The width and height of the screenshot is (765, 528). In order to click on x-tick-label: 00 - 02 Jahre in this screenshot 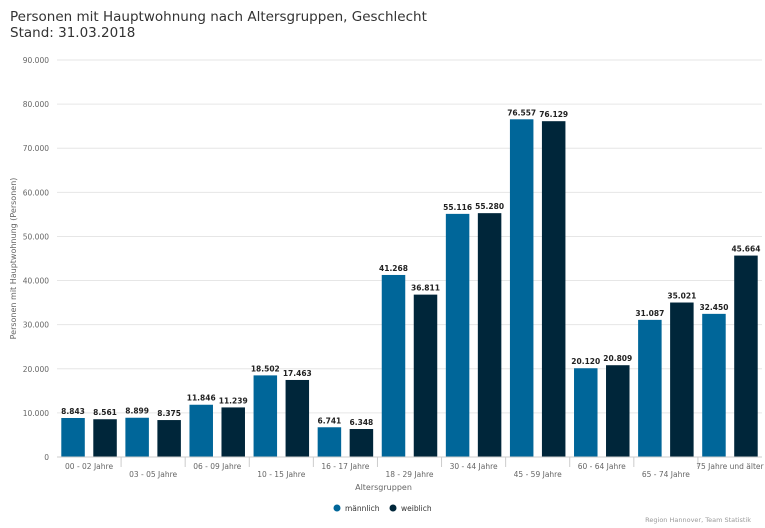, I will do `click(89, 466)`.